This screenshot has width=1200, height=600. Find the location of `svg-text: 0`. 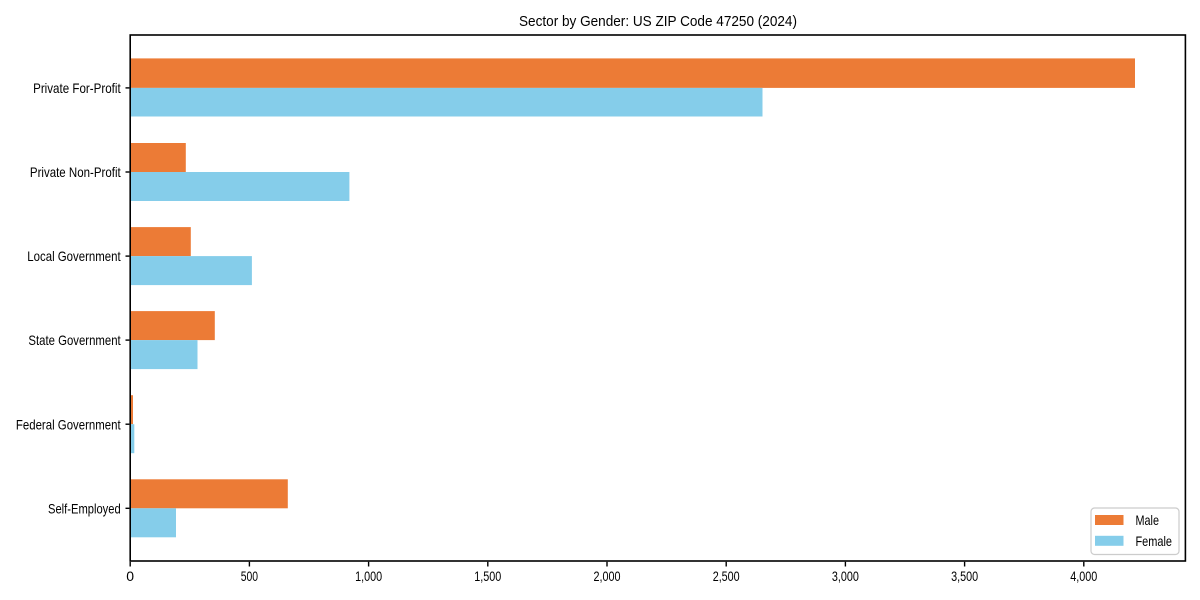

svg-text: 0 is located at coordinates (130, 576).